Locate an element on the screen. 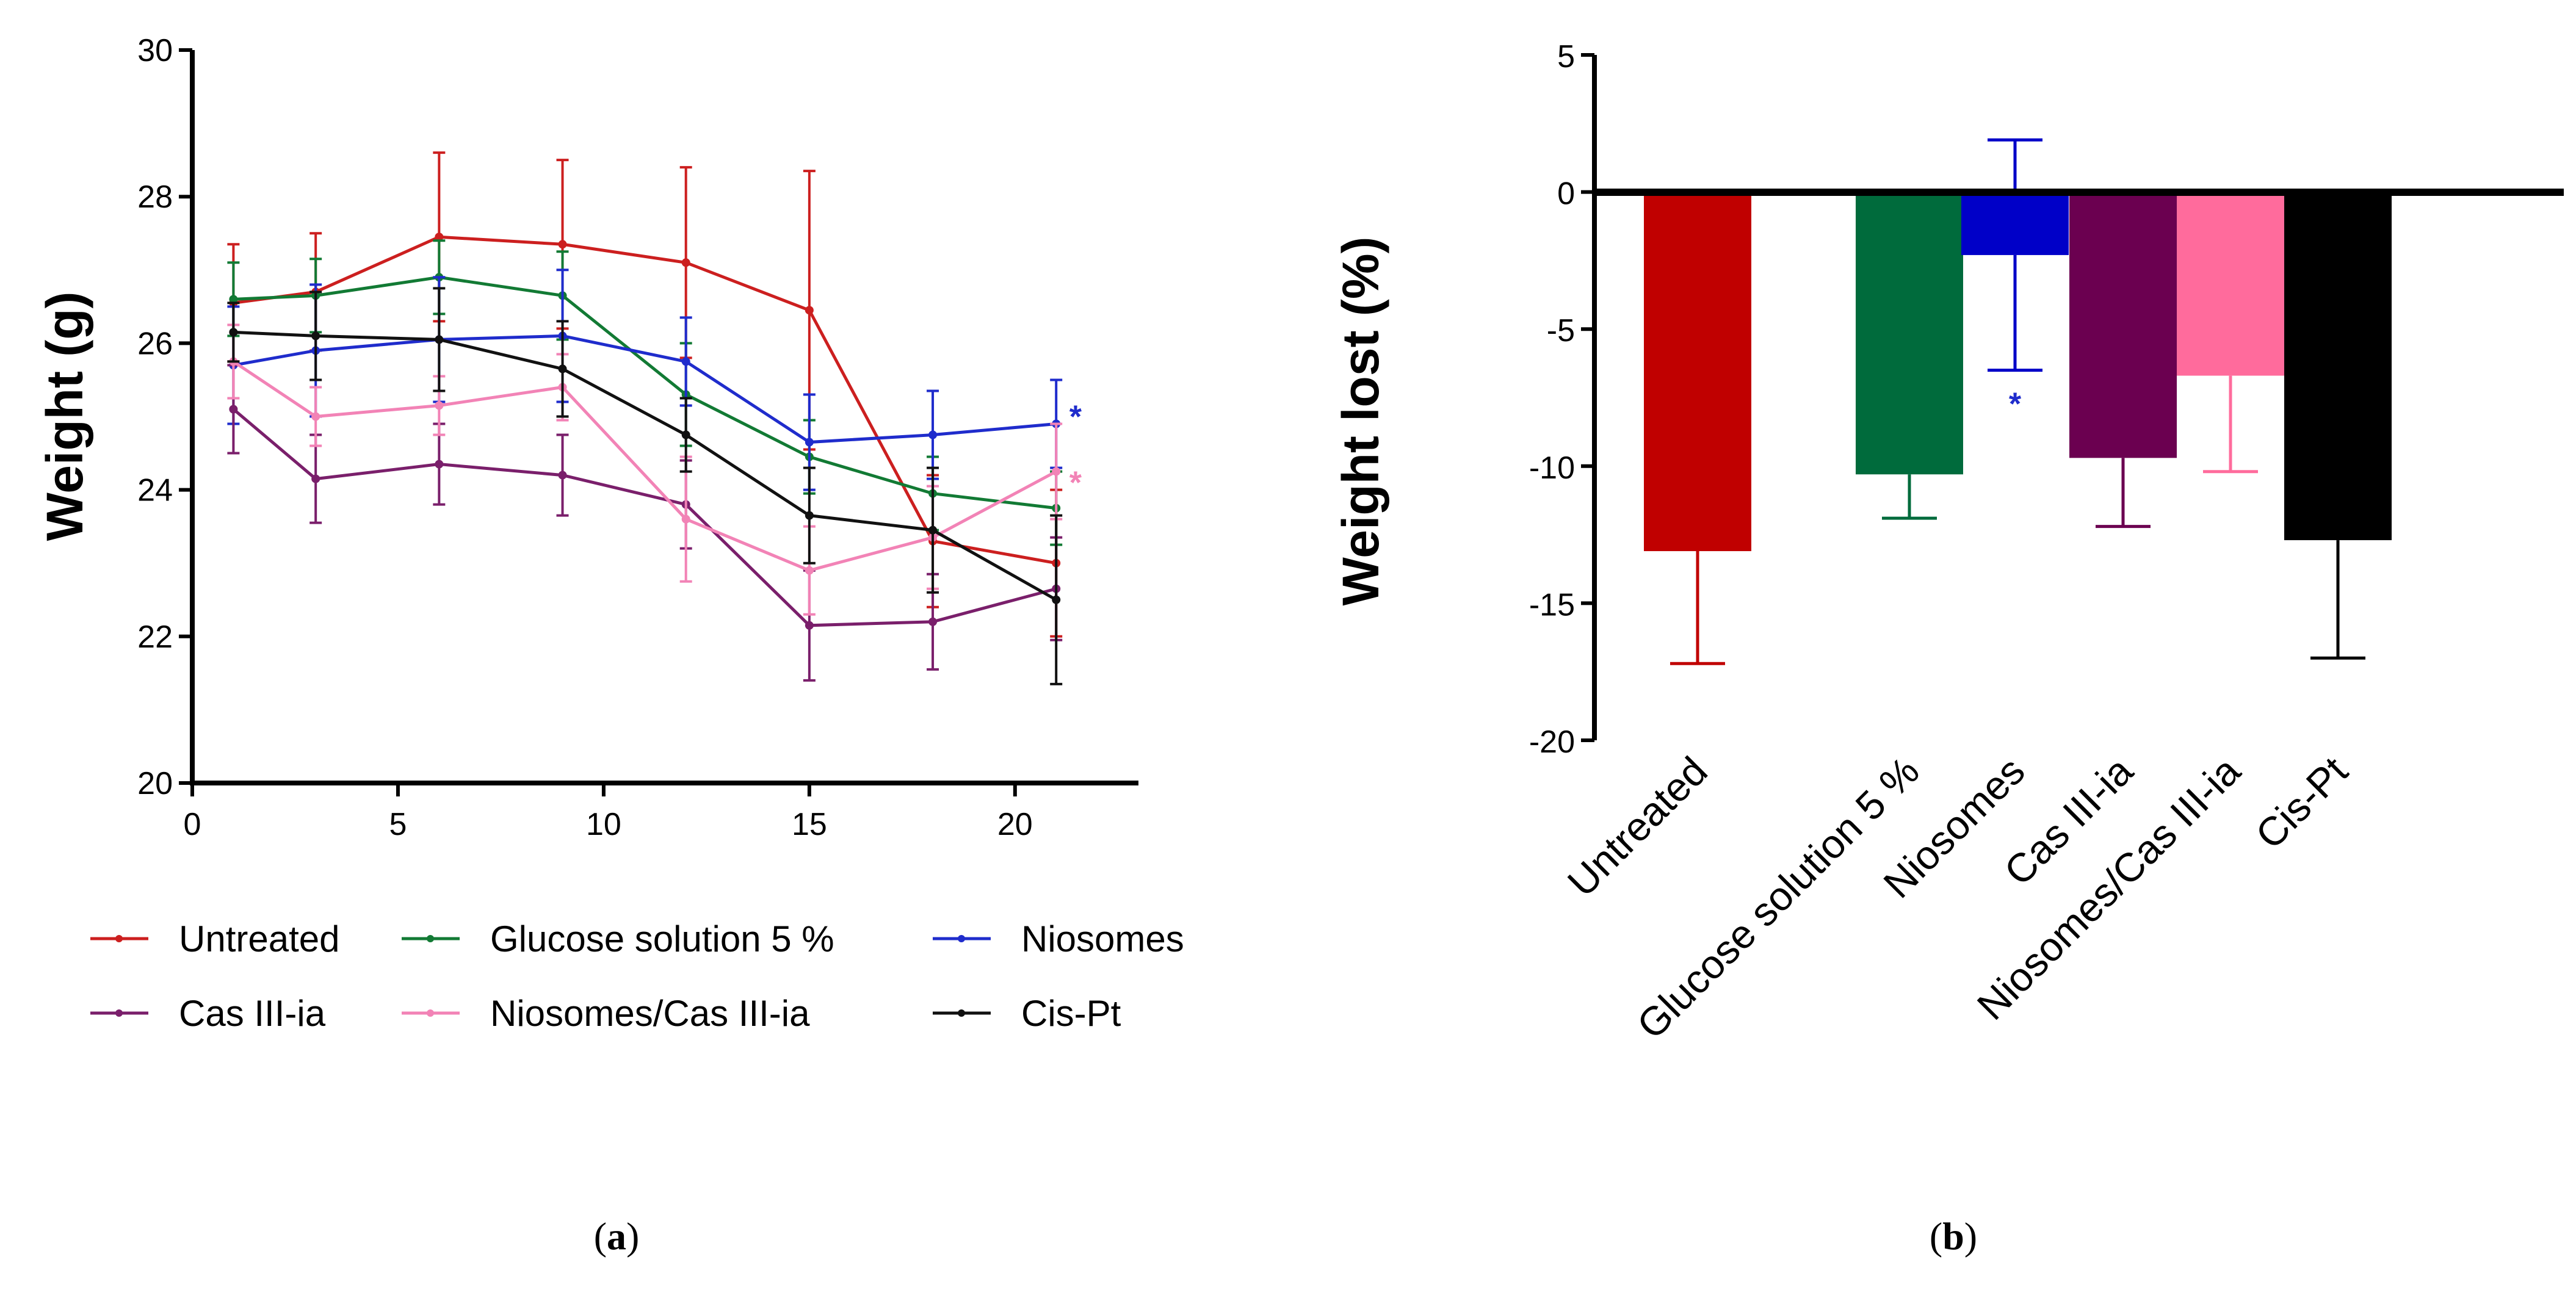  panel-b-ticks: 5 0 -5 -10 -15 -20 is located at coordinates (1561, 400).